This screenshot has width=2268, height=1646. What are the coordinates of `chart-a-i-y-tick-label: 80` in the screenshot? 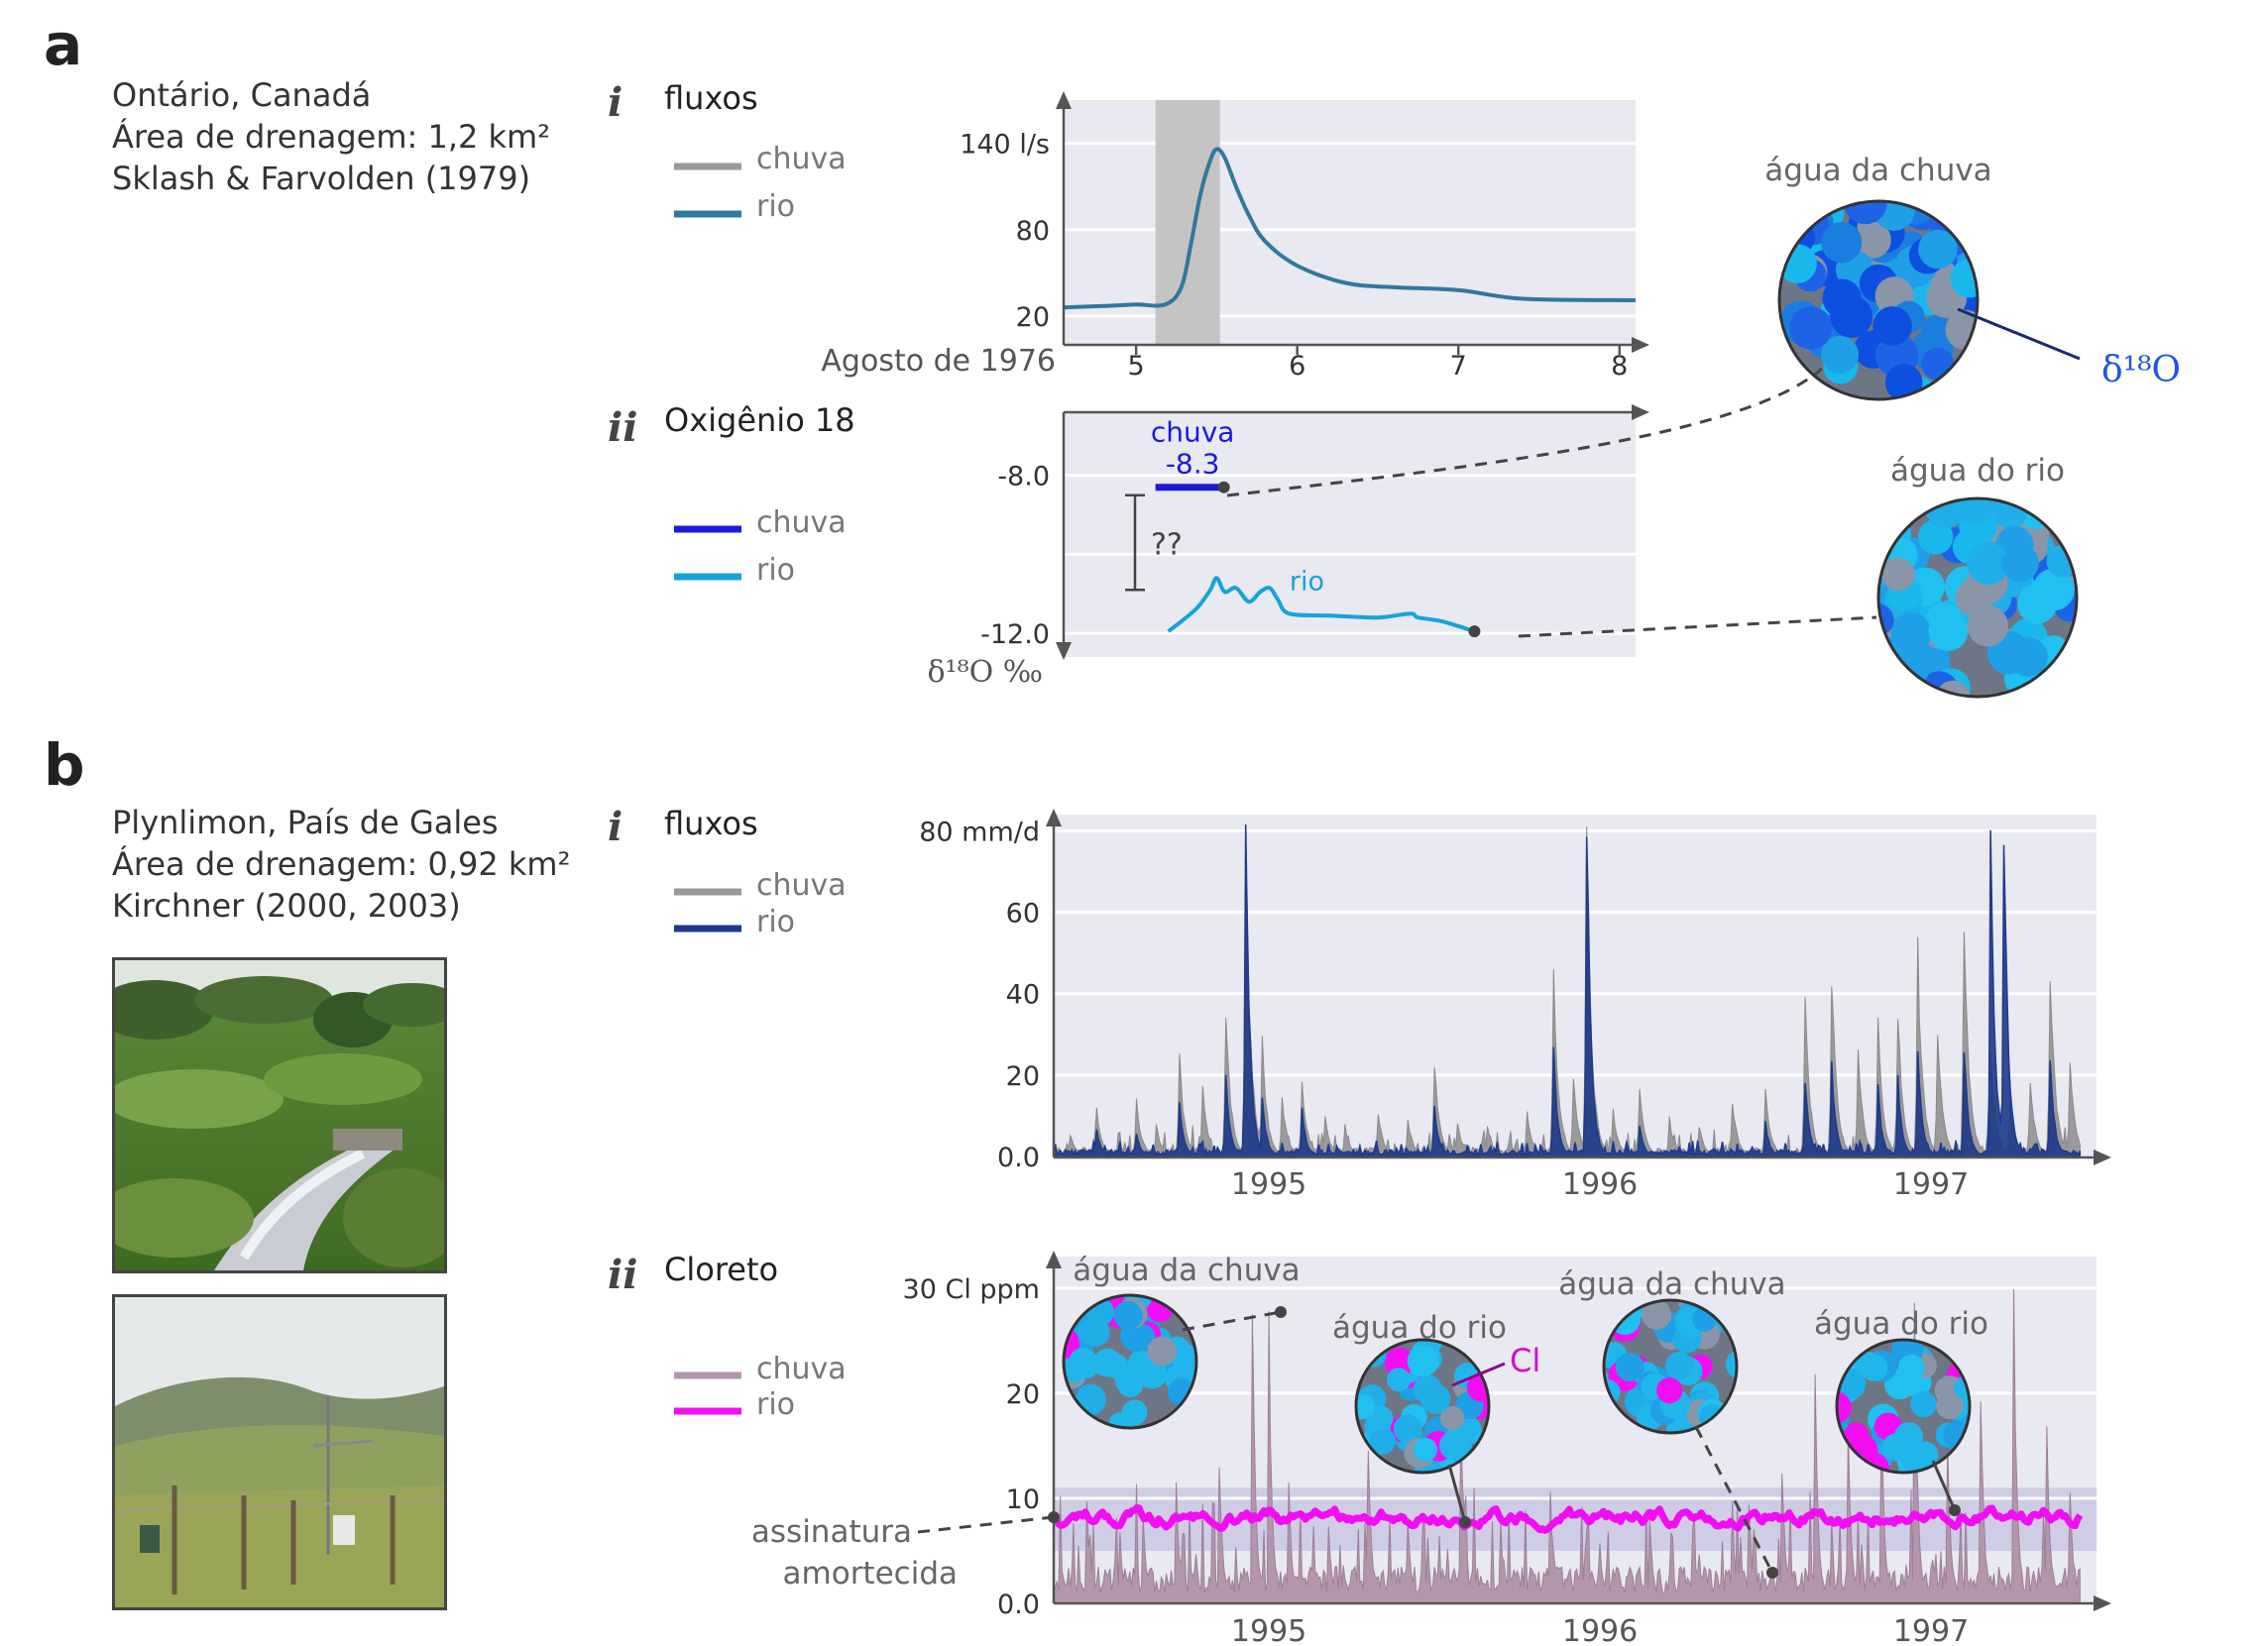 It's located at (1033, 231).